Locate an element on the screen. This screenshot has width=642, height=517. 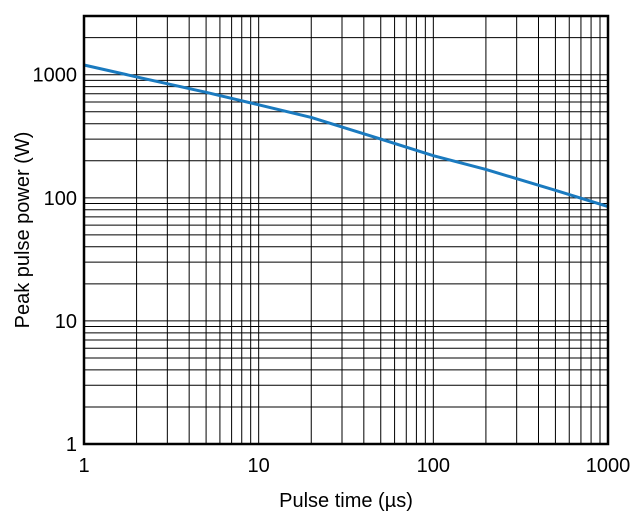
x-tick-label: 1 is located at coordinates (83, 466).